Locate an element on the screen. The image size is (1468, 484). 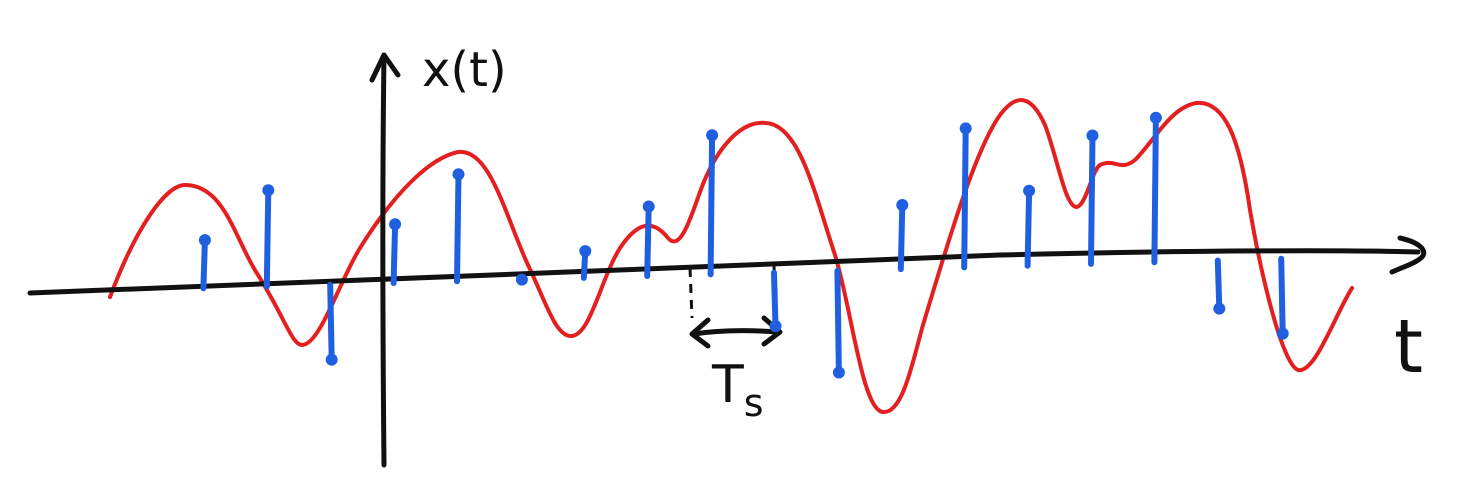
vertical-axis is located at coordinates (383, 260).